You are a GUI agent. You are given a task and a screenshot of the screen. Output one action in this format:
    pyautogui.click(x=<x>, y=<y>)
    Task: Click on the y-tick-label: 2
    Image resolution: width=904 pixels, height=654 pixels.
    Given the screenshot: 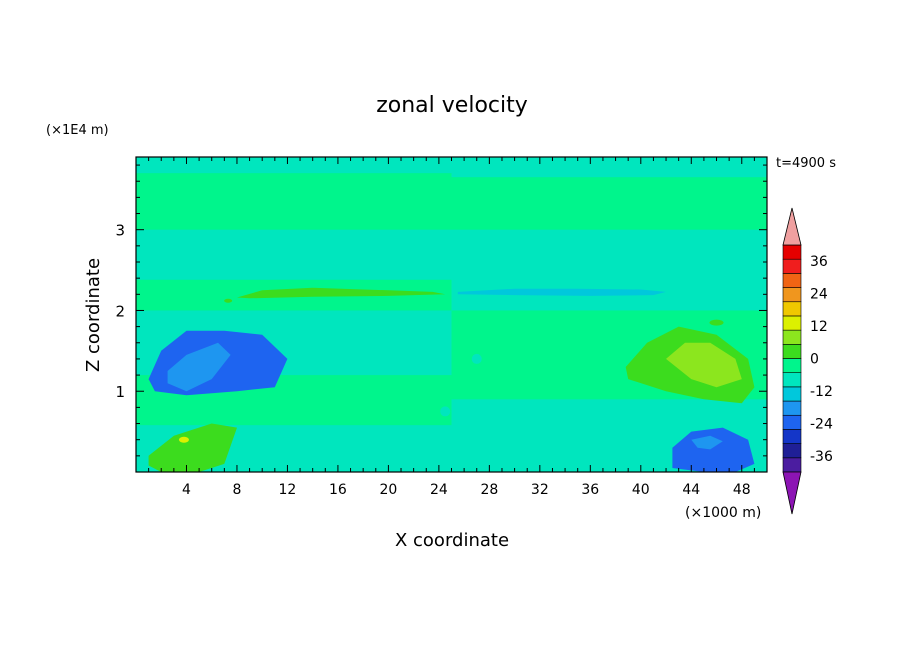 What is the action you would take?
    pyautogui.click(x=120, y=311)
    